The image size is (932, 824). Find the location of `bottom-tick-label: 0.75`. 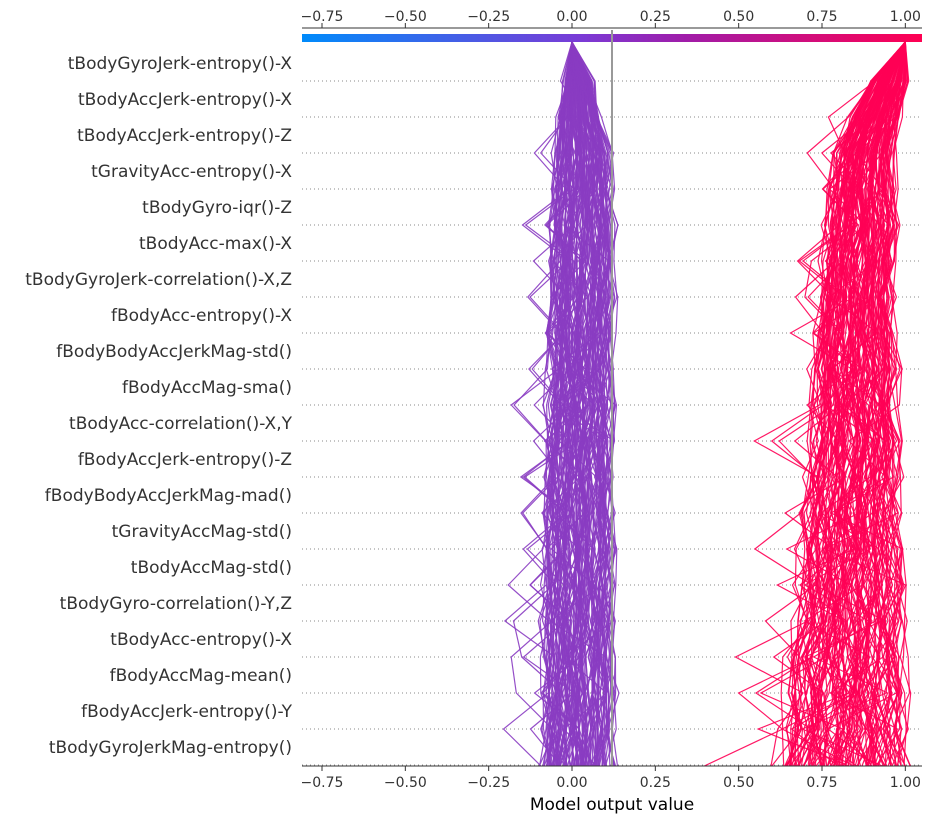

bottom-tick-label: 0.75 is located at coordinates (821, 783).